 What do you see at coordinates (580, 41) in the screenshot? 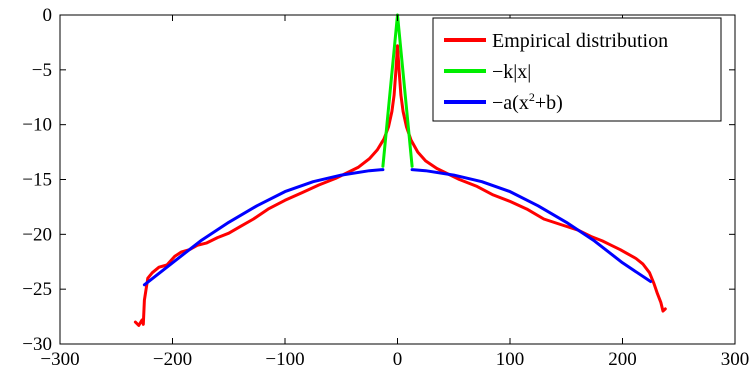
I see `legend-label-empirical: Empirical distribution` at bounding box center [580, 41].